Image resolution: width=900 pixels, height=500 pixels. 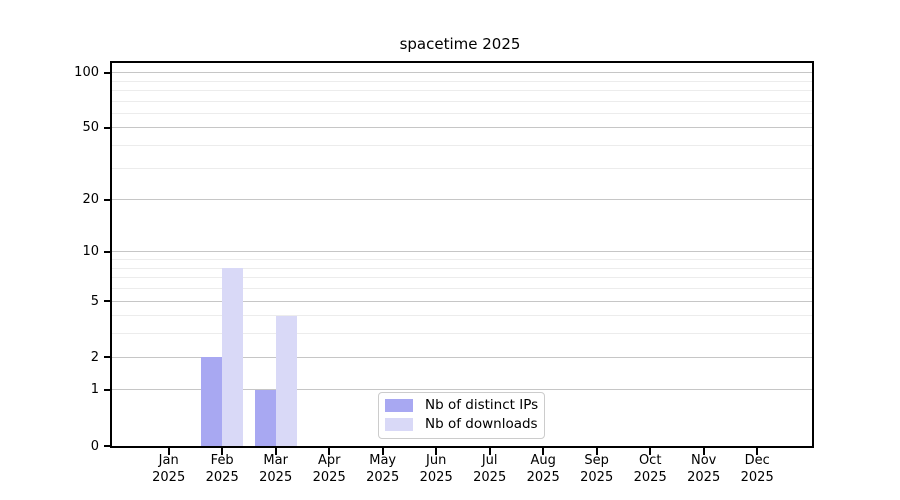 What do you see at coordinates (489, 460) in the screenshot?
I see `x-tick-month: Jul` at bounding box center [489, 460].